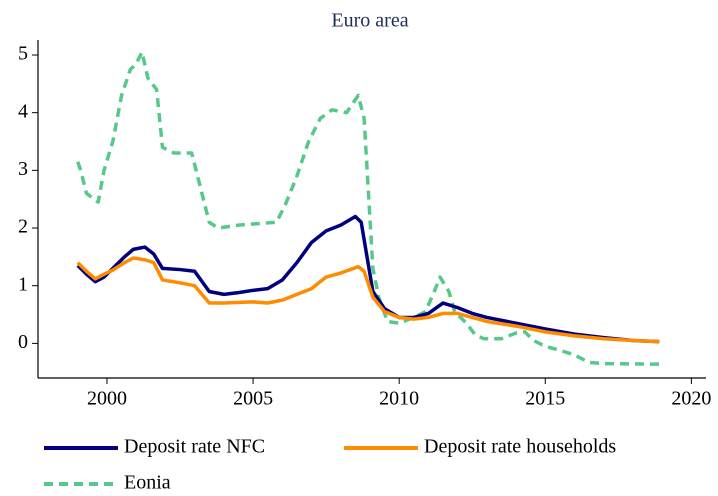 Image resolution: width=718 pixels, height=496 pixels. I want to click on y-tick-label: 3, so click(23, 169).